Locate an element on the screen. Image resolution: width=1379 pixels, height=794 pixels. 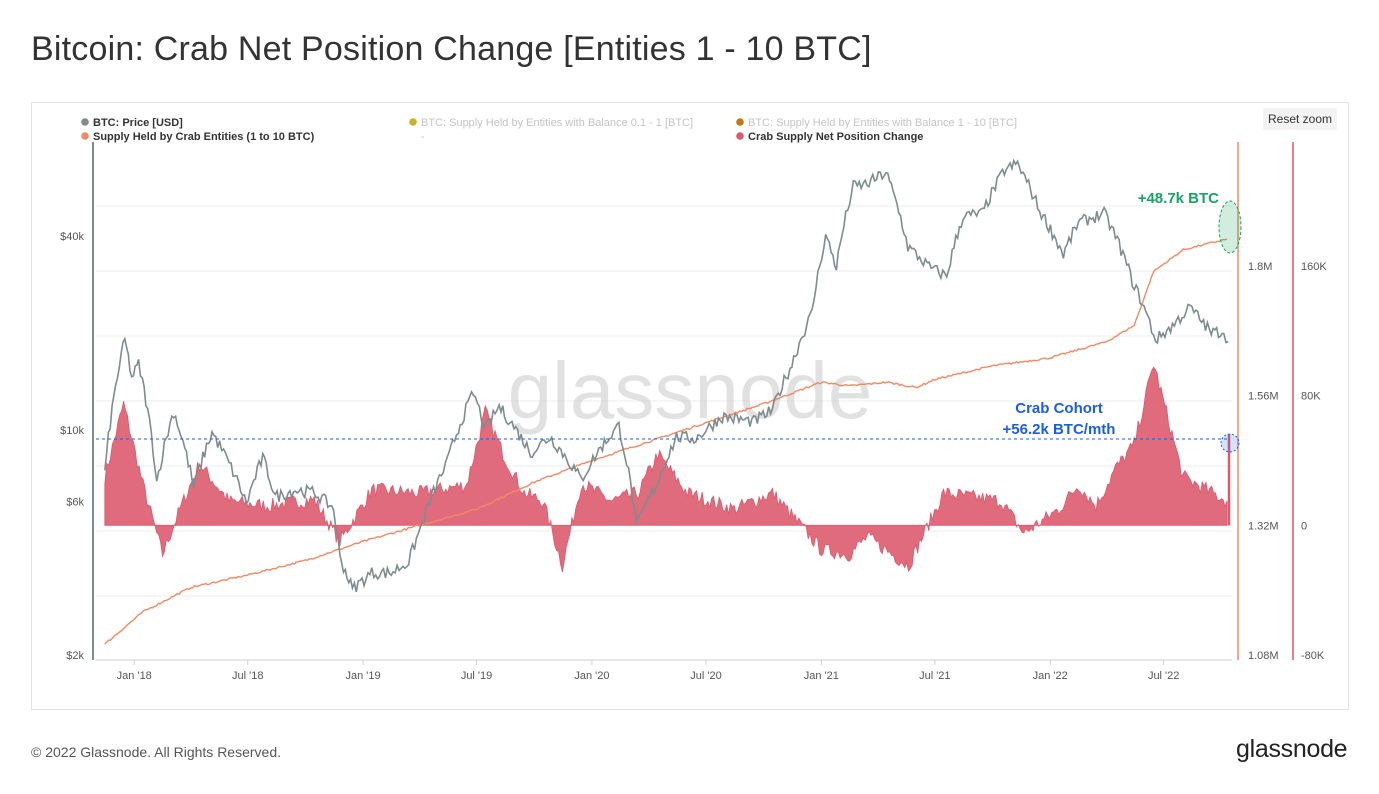
supply-tick-label: 1.56M is located at coordinates (1263, 397).